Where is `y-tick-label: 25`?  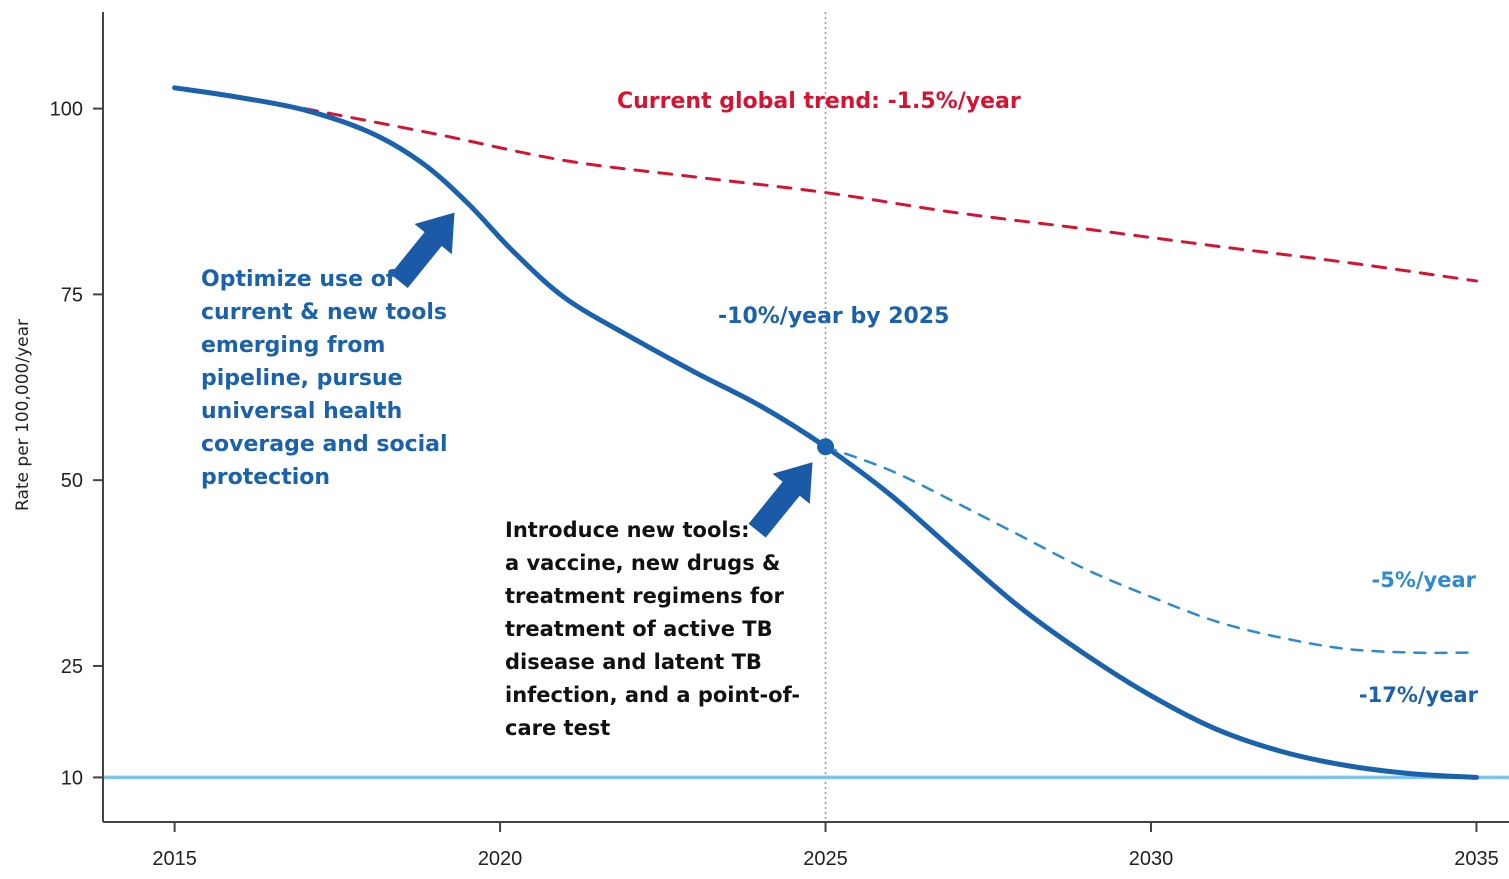
y-tick-label: 25 is located at coordinates (72, 667).